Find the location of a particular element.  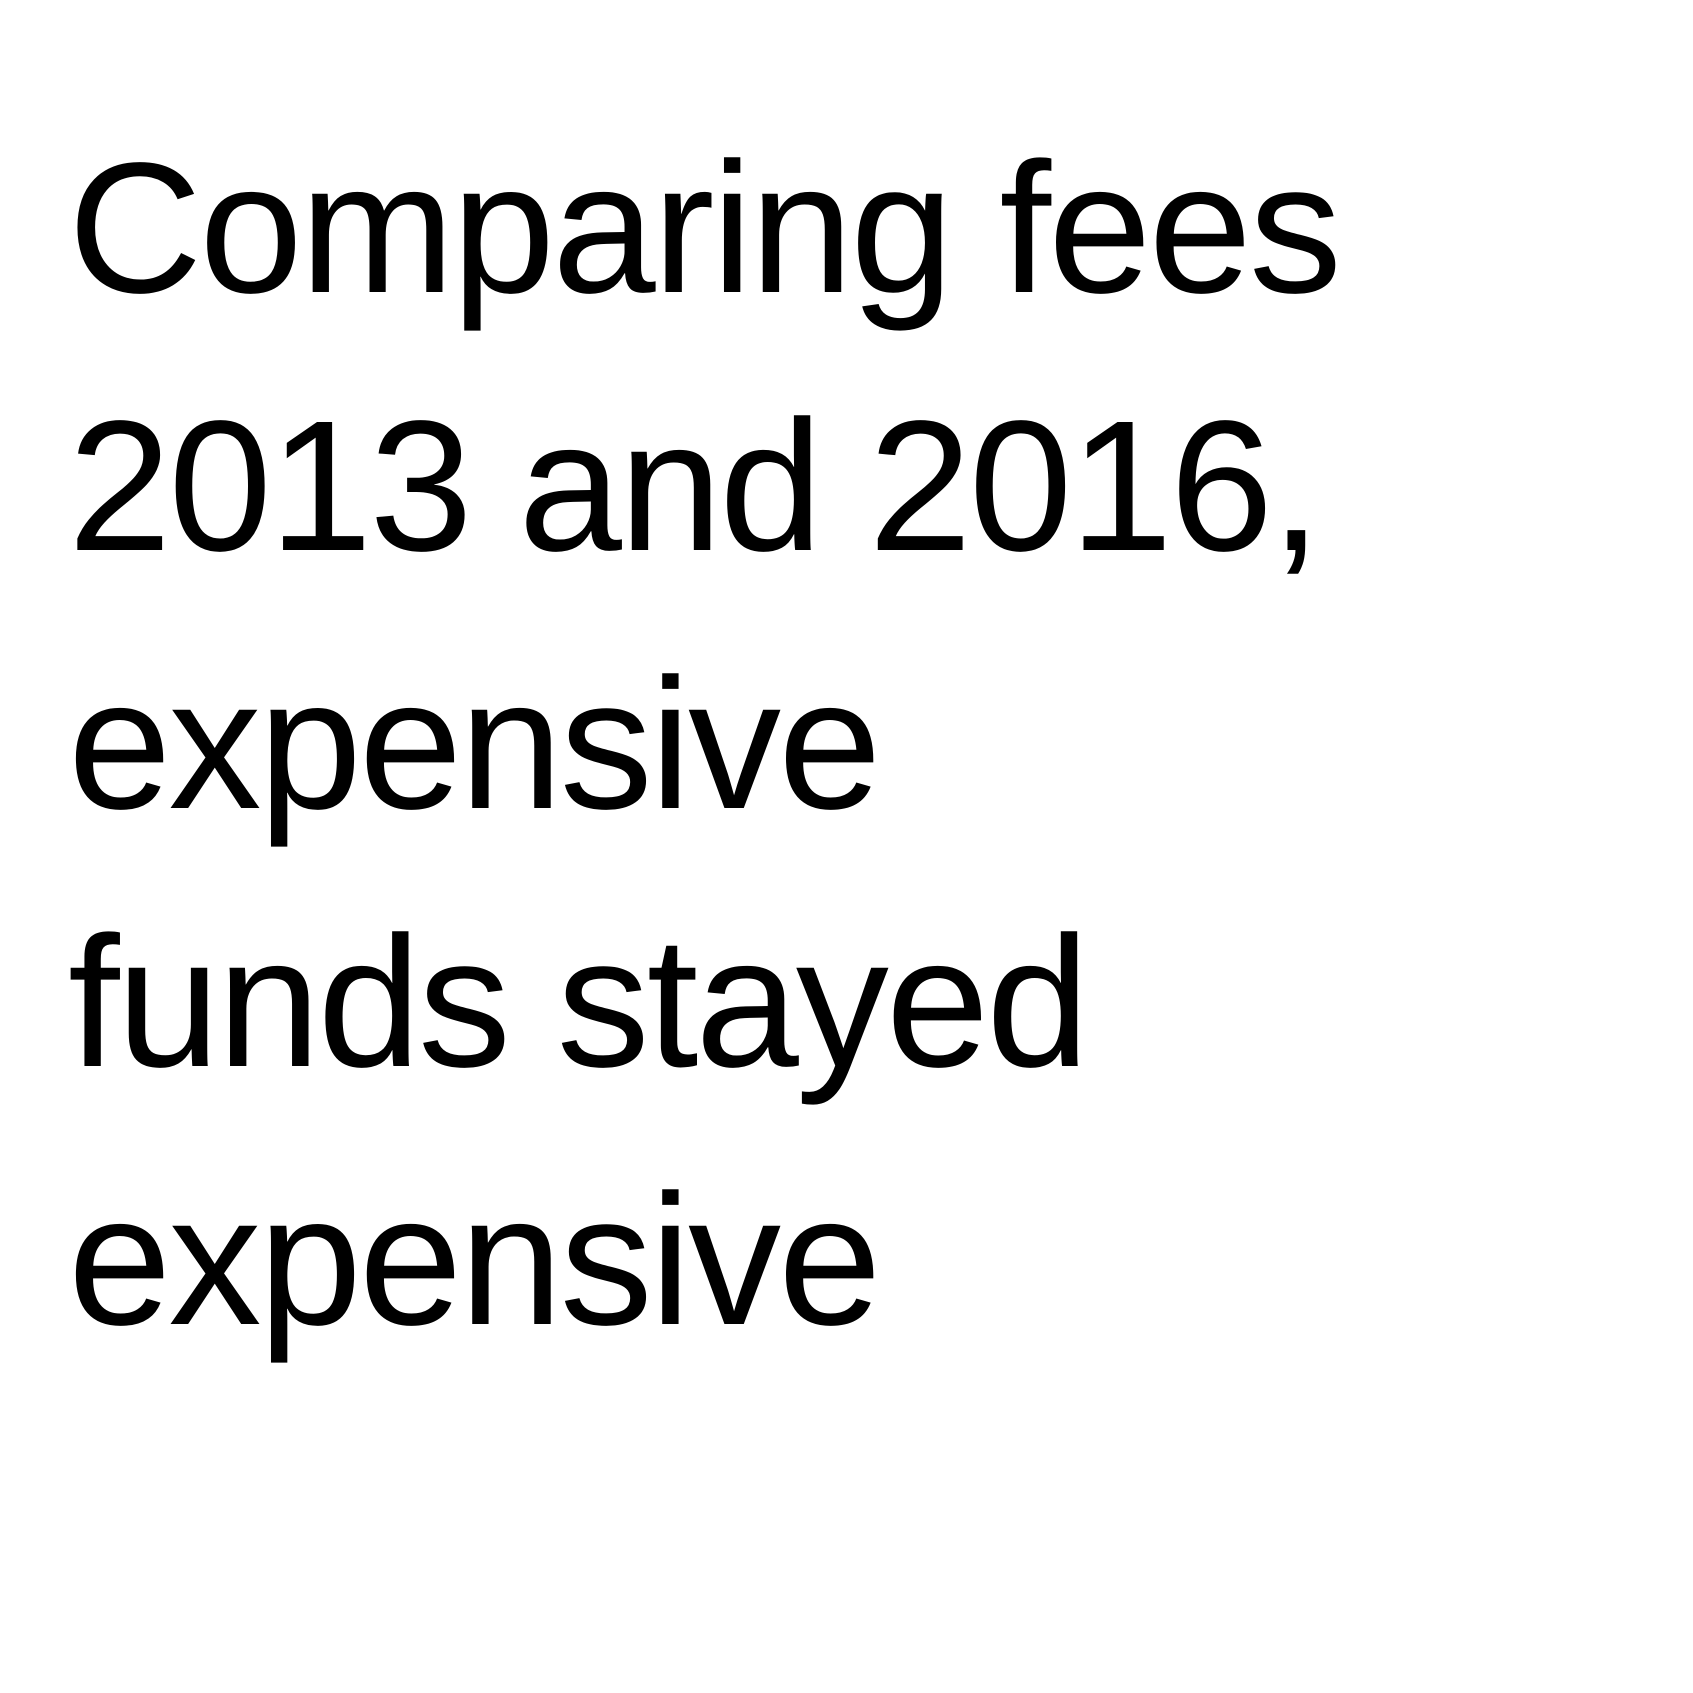

statement-line-4: funds stayed is located at coordinates (579, 1002).